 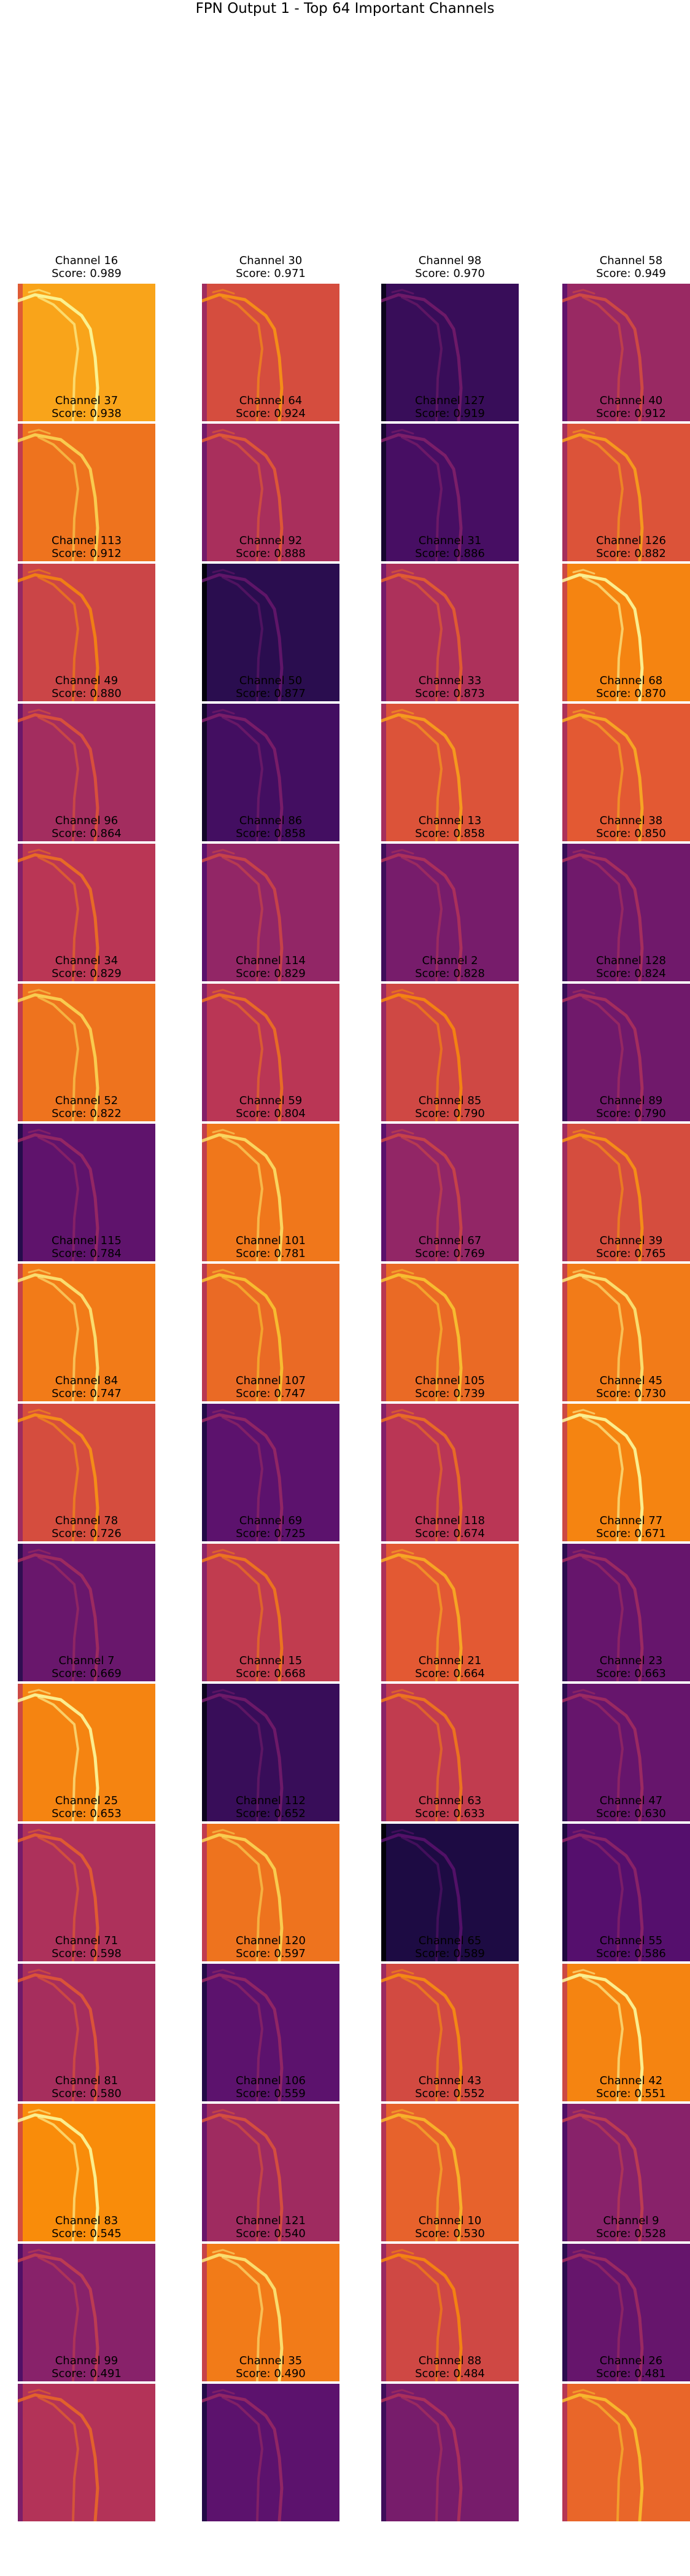 I want to click on channel-label: Channel 121 Score: 0.540, so click(x=271, y=2227).